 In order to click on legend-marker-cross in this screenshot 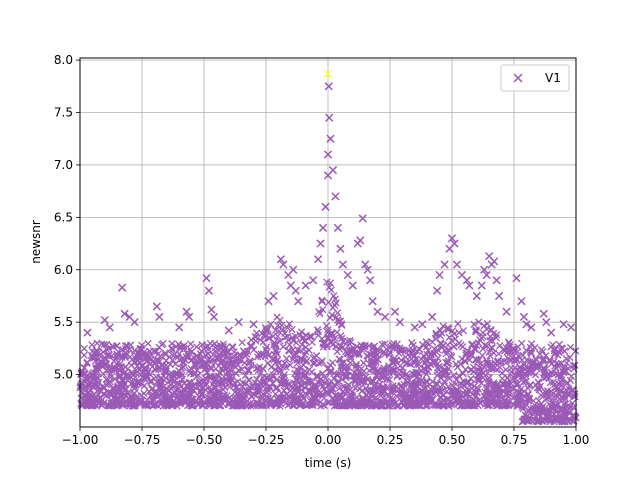, I will do `click(518, 78)`.